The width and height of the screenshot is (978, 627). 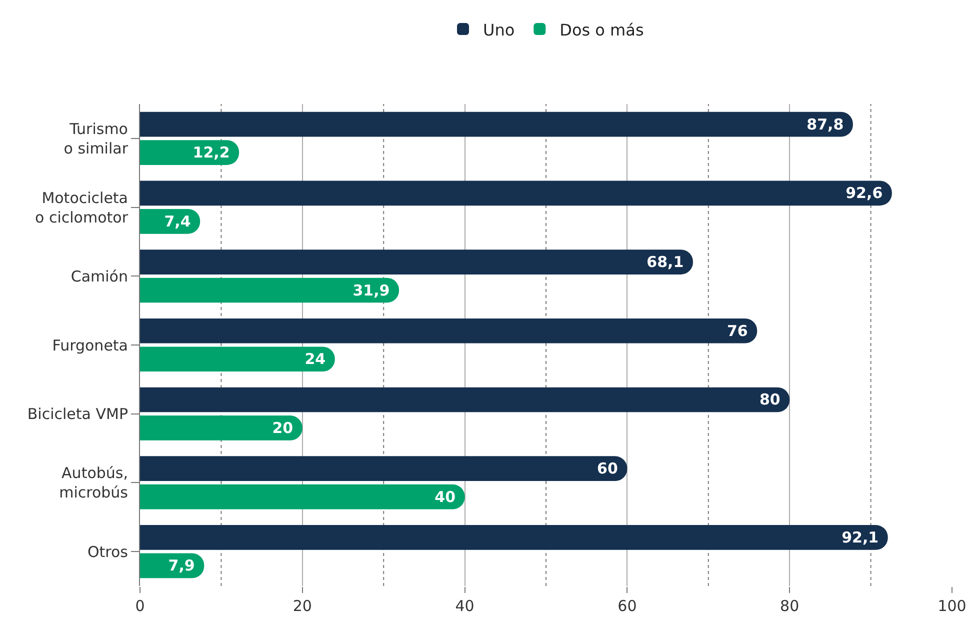 What do you see at coordinates (825, 124) in the screenshot?
I see `data-label: 87,8` at bounding box center [825, 124].